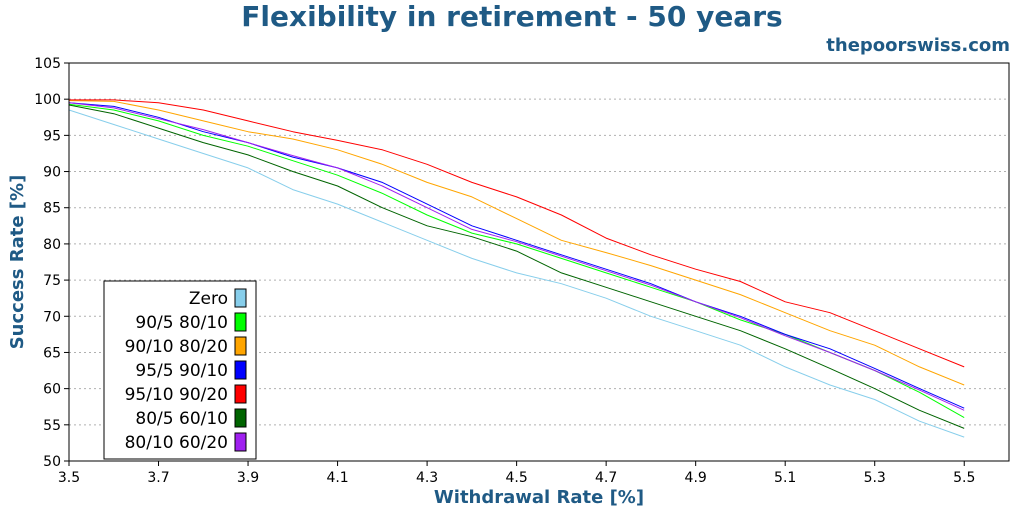 The image size is (1024, 512). I want to click on y-tick-label: 70, so click(52, 317).